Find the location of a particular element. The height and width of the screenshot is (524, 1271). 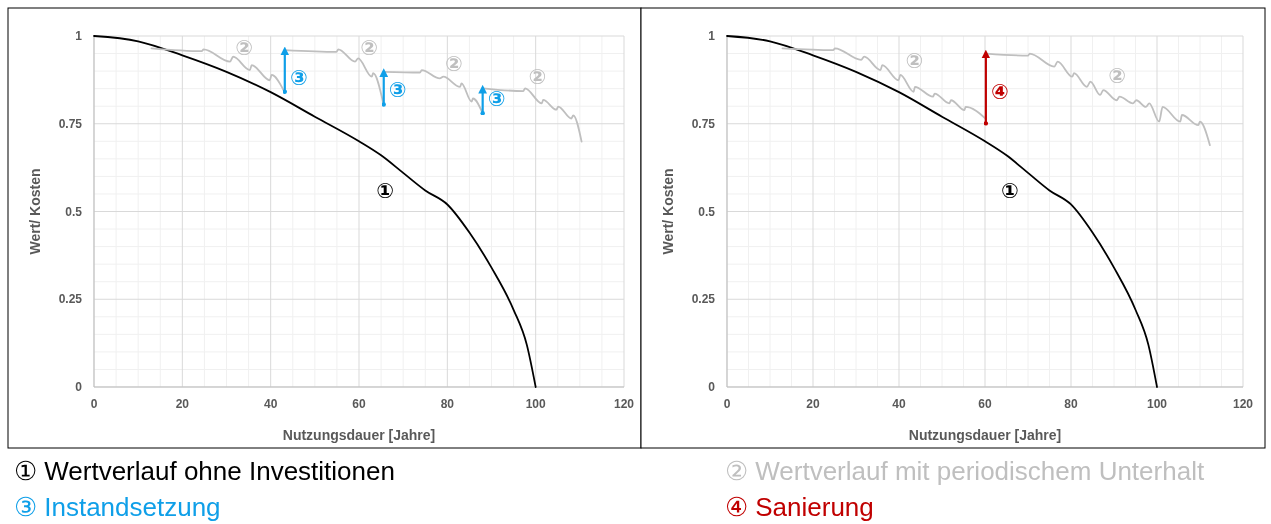

text: ② Wertverlauf mit periodischem Unterhalt is located at coordinates (965, 471).